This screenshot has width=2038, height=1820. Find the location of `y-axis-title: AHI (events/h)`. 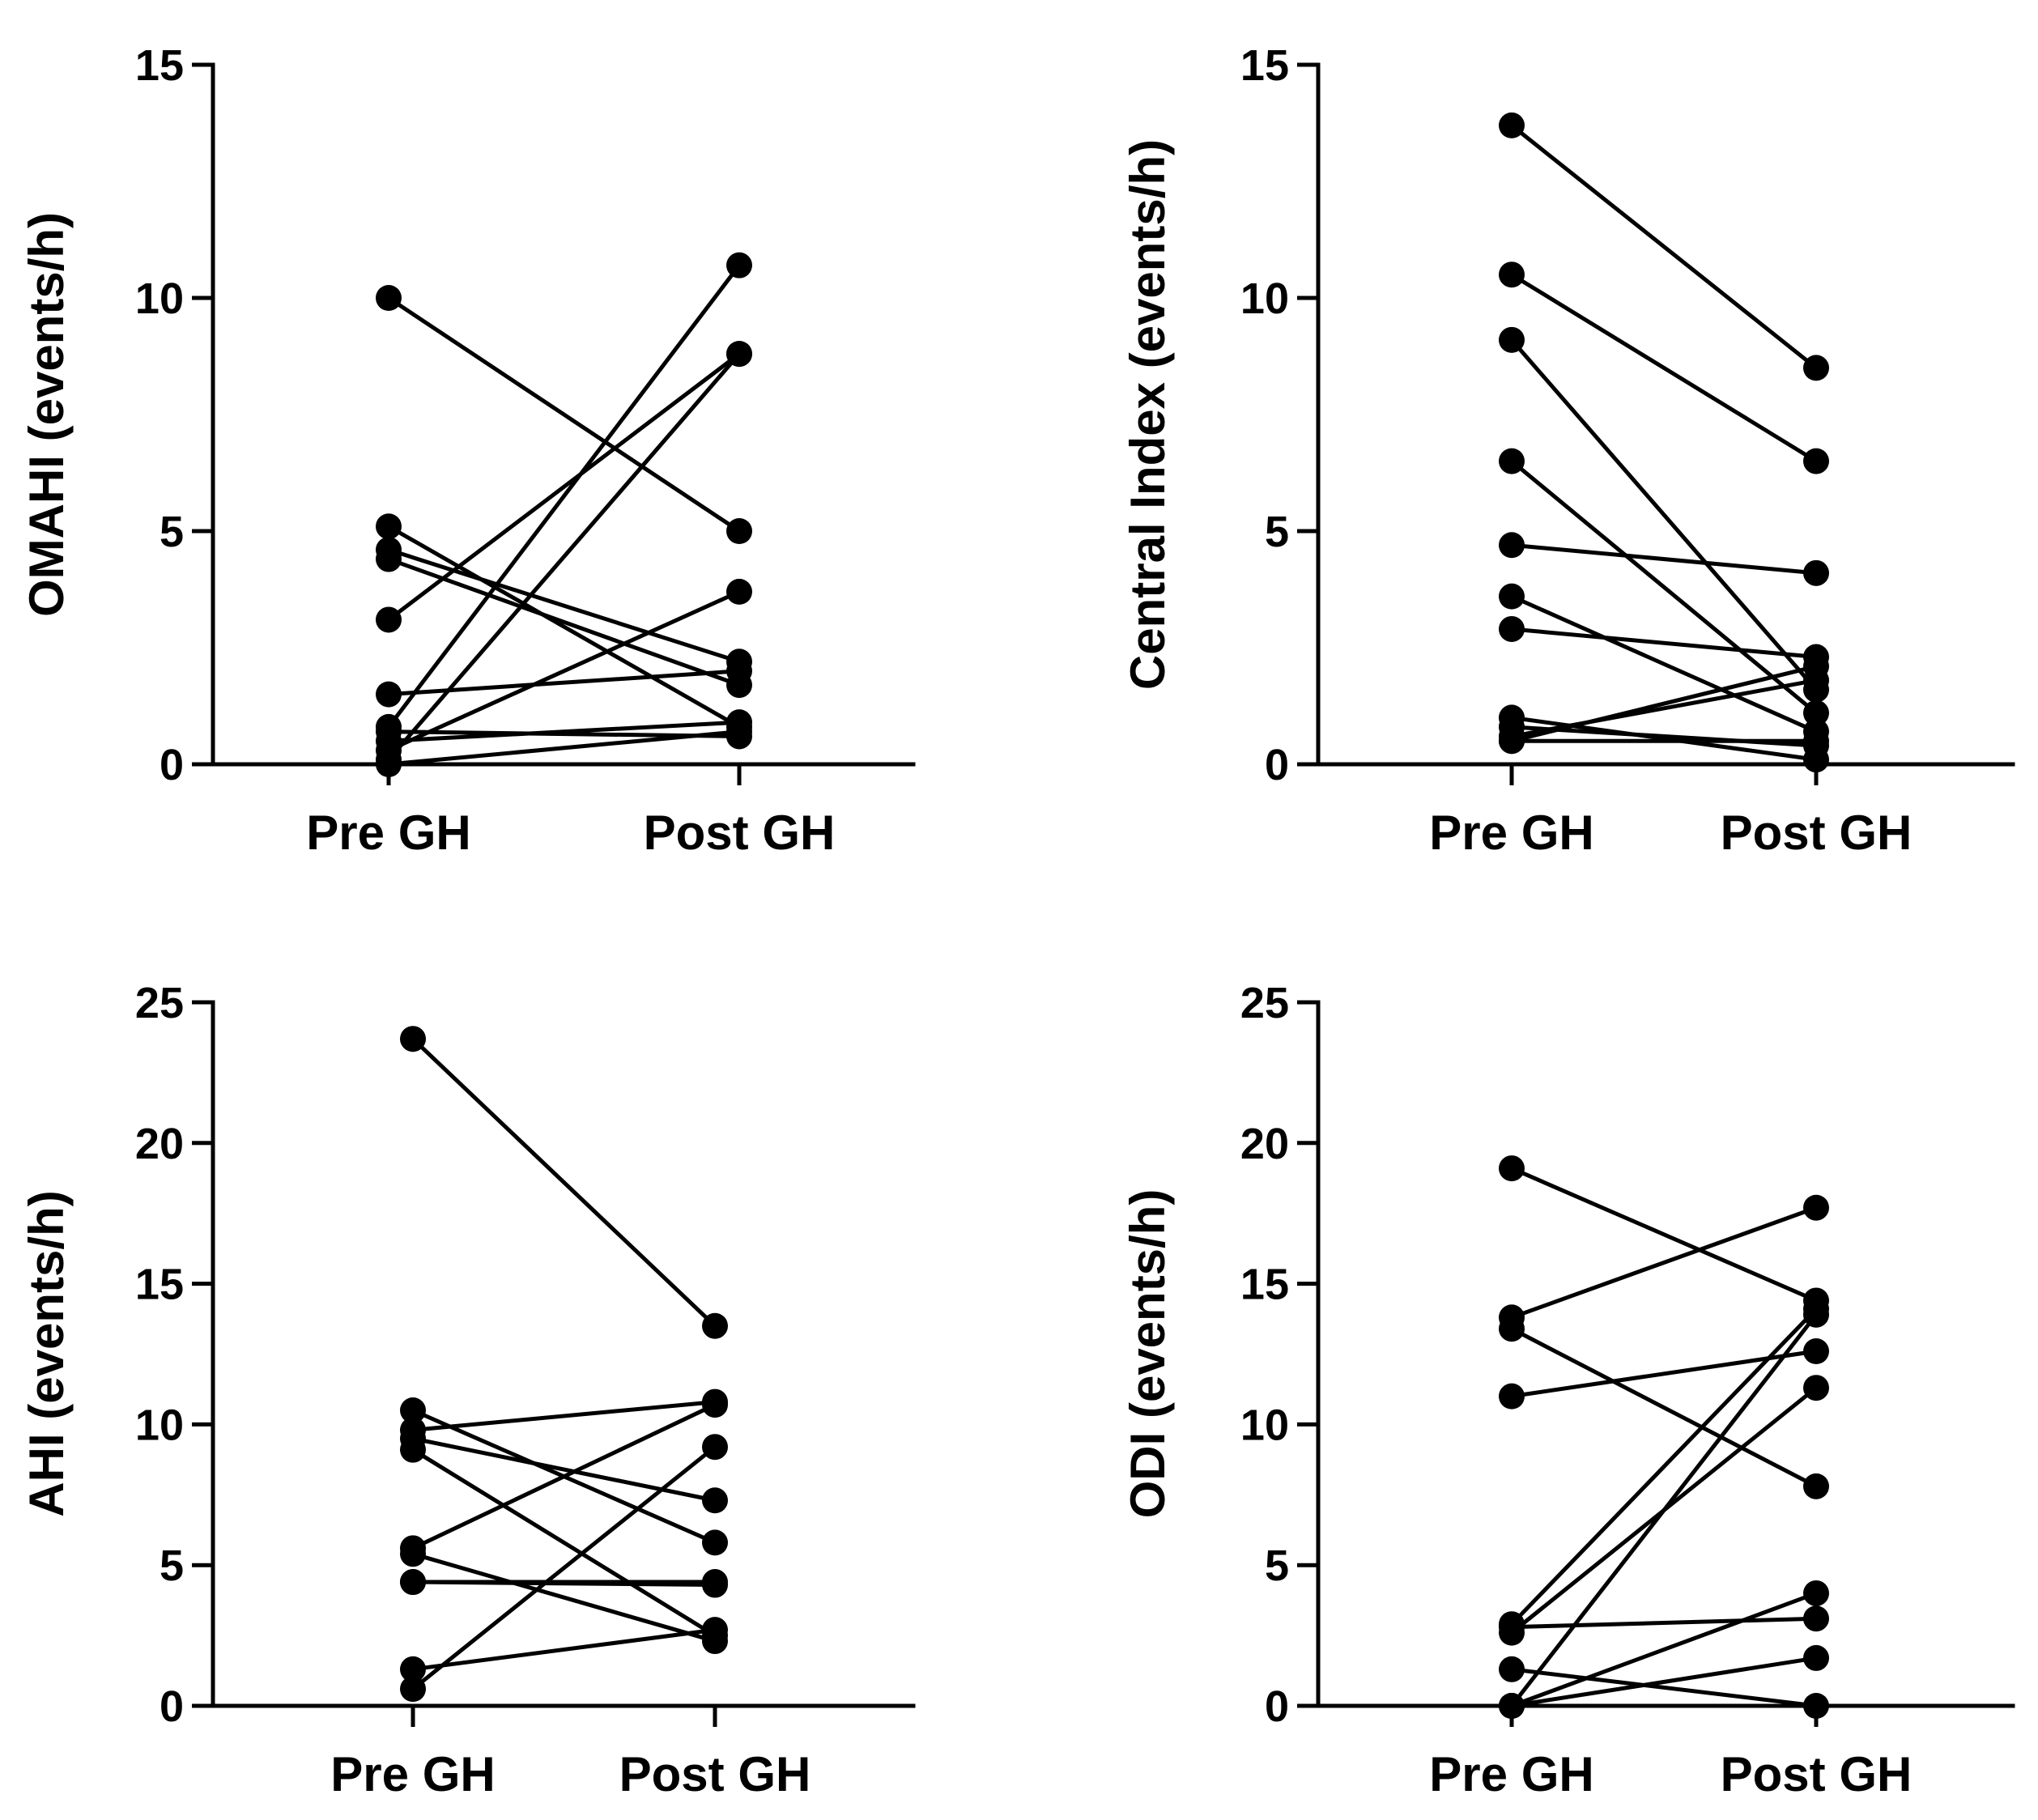

y-axis-title: AHI (events/h) is located at coordinates (46, 1353).